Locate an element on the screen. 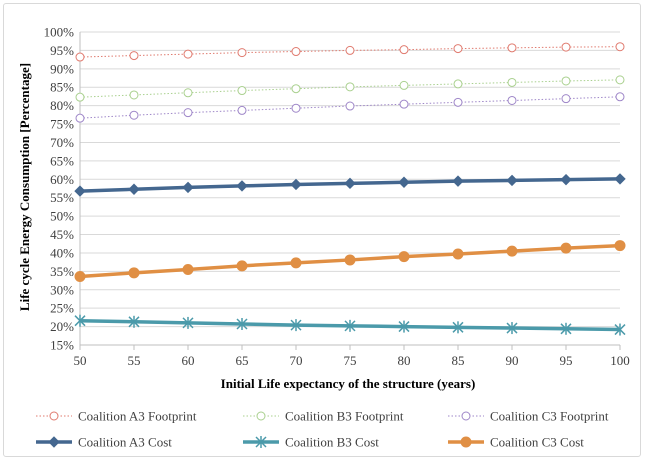 Image resolution: width=646 pixels, height=462 pixels. y-tick-label: 25% is located at coordinates (62, 308).